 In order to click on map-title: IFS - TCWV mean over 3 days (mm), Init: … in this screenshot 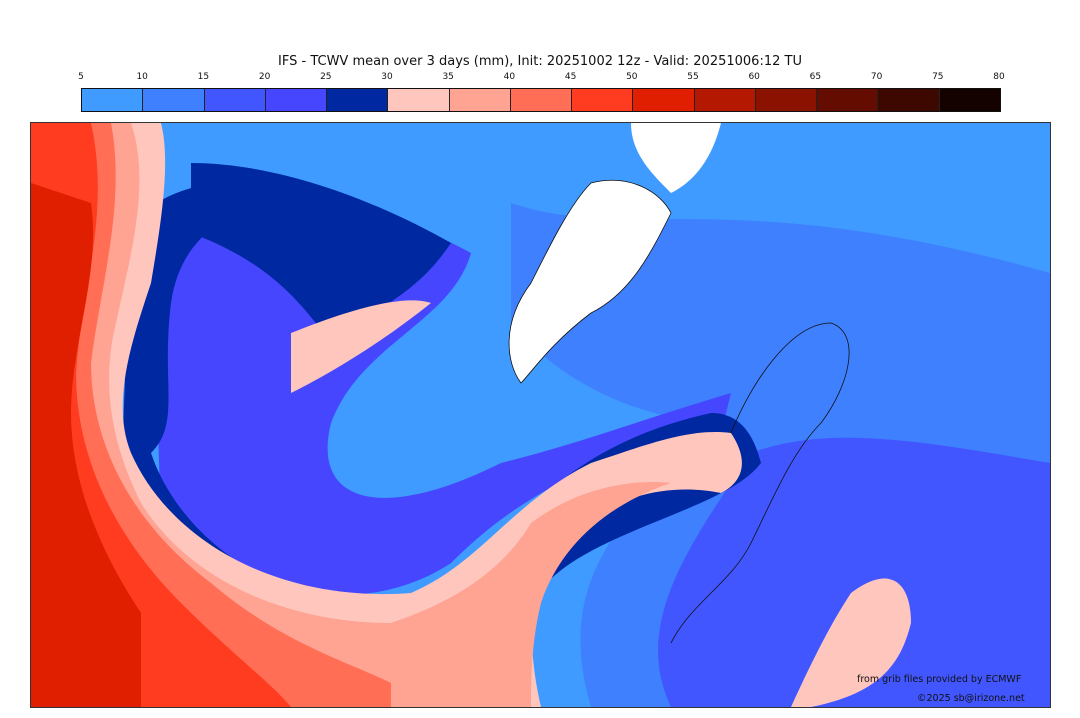, I will do `click(540, 61)`.